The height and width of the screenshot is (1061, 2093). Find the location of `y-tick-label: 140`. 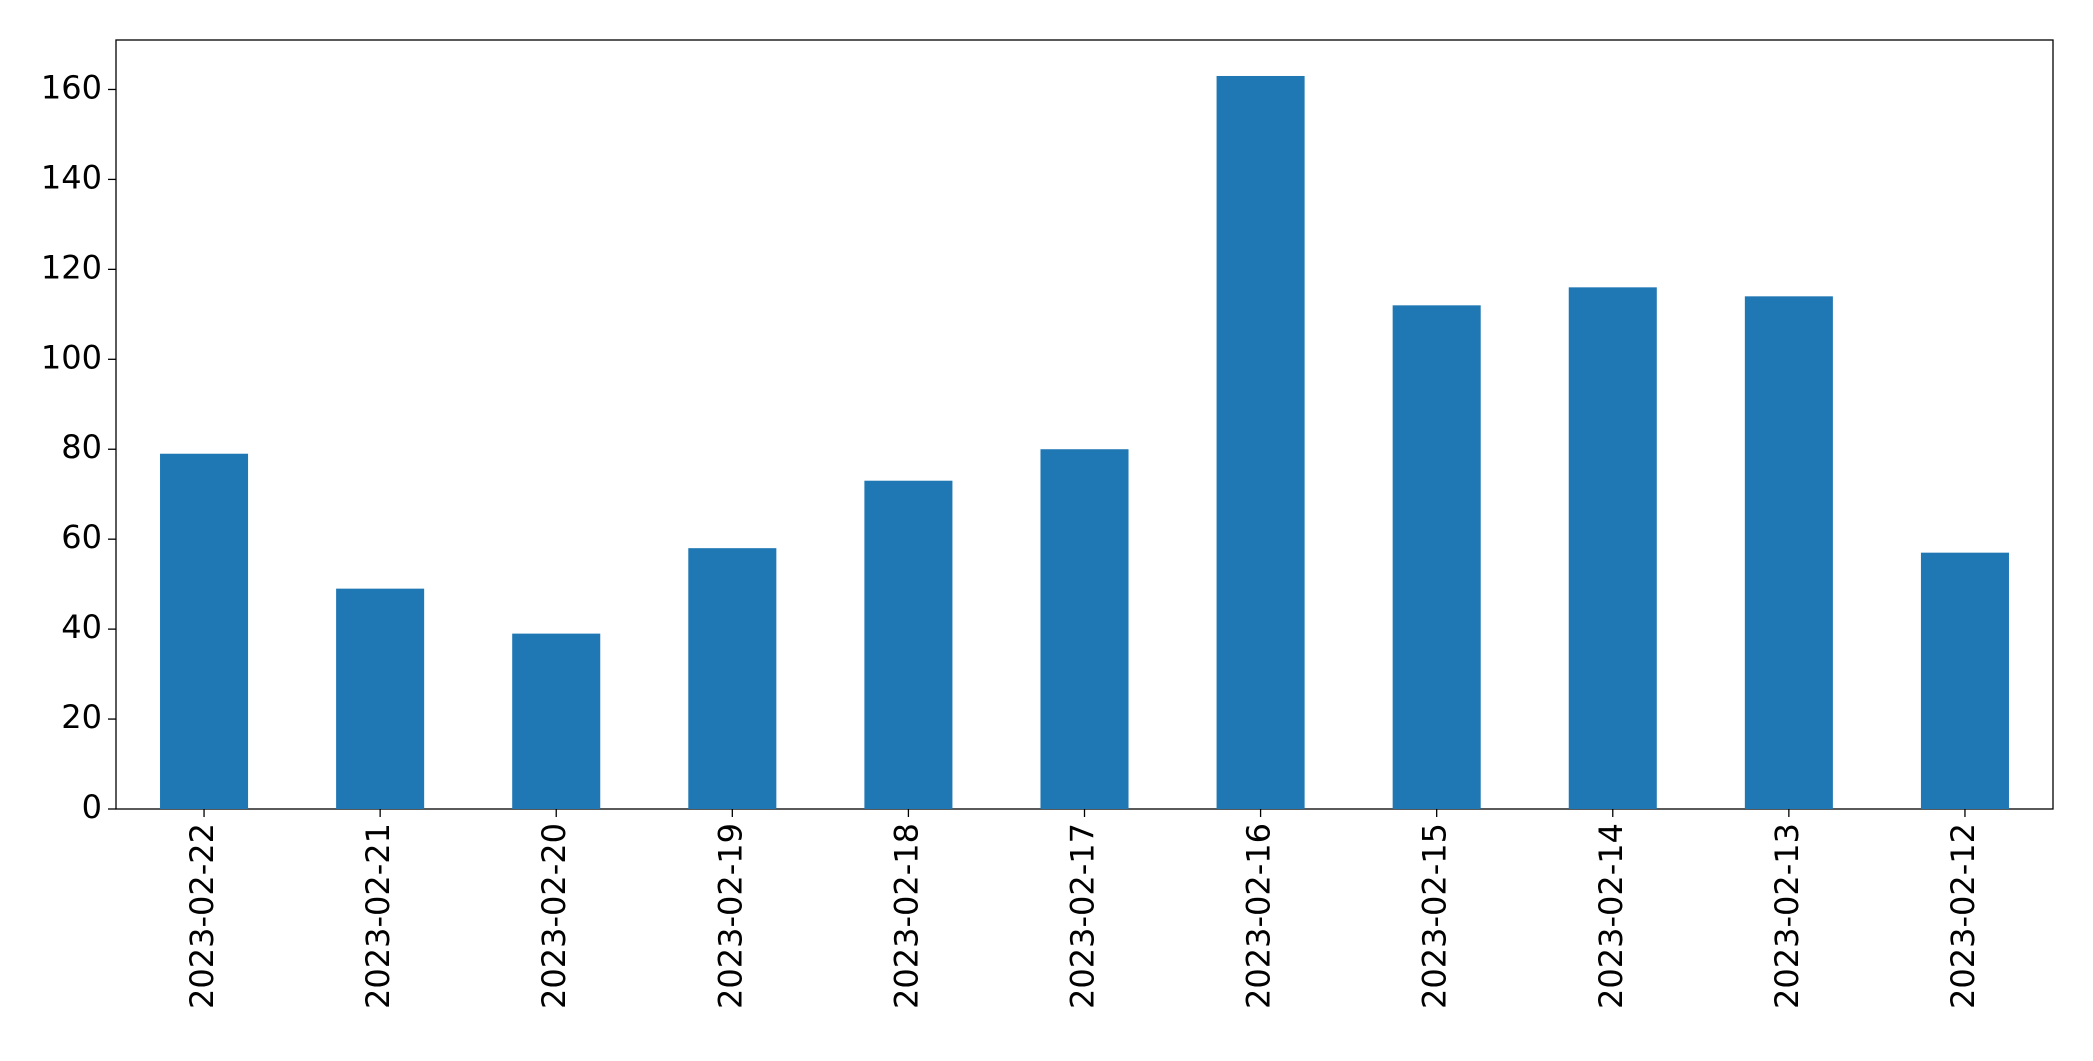

y-tick-label: 140 is located at coordinates (71, 177).